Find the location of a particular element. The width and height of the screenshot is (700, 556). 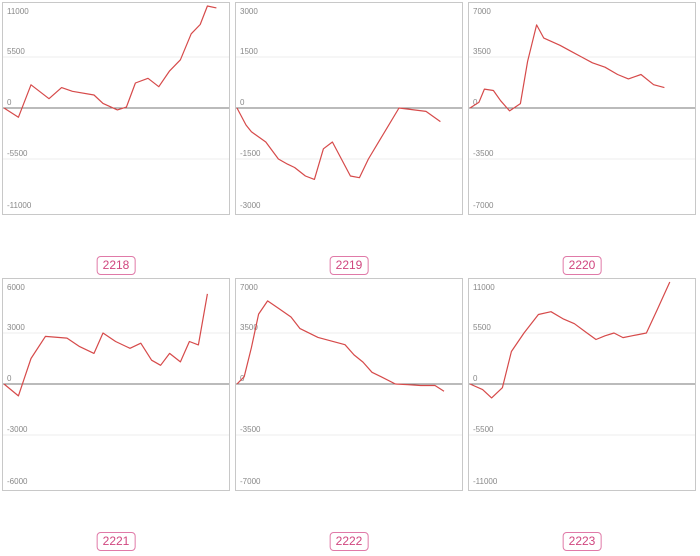

chart-code-badge: 2223 is located at coordinates (582, 541).